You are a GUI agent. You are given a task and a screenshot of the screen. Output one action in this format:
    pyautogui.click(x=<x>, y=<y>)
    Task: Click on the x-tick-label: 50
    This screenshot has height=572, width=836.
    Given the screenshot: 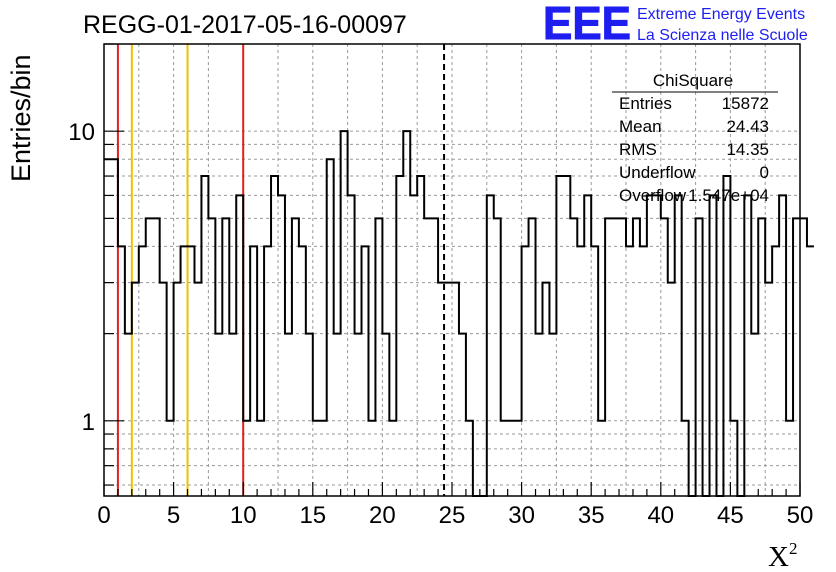 What is the action you would take?
    pyautogui.click(x=800, y=515)
    